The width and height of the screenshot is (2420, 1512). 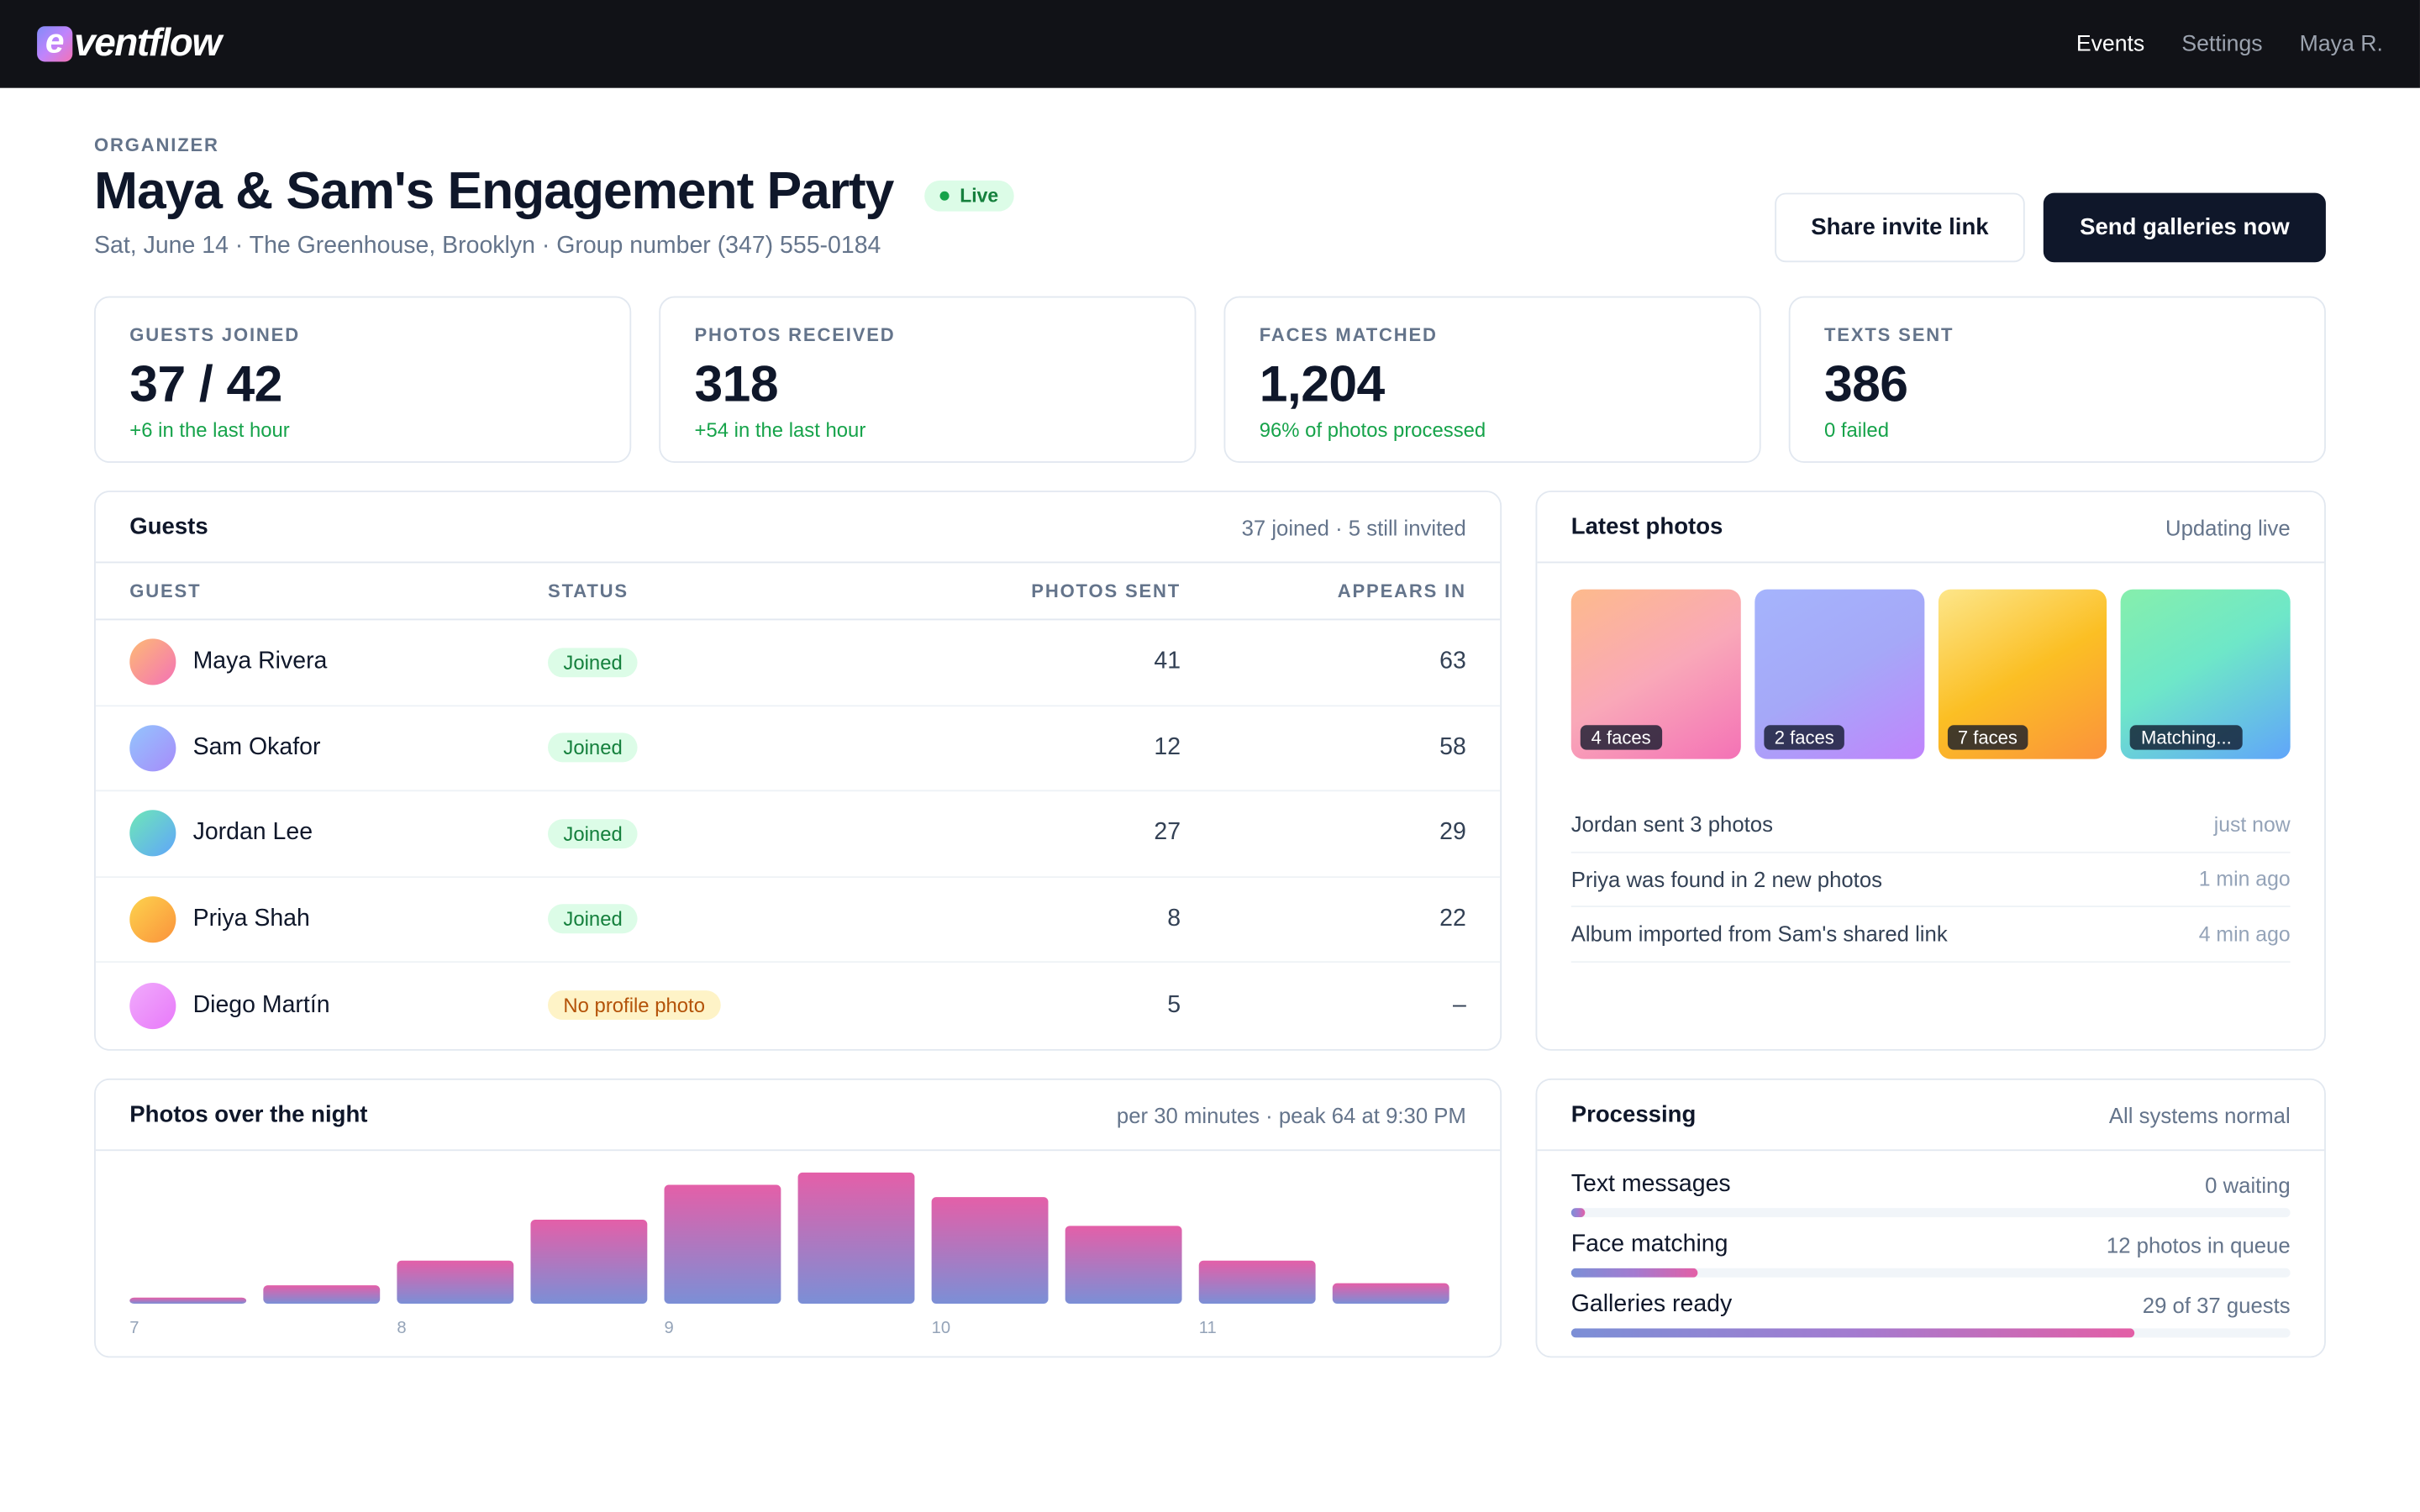 I want to click on stat-card-photos-received: PHOTOS RECEIVED 318 +54 in the last hour, so click(x=928, y=380).